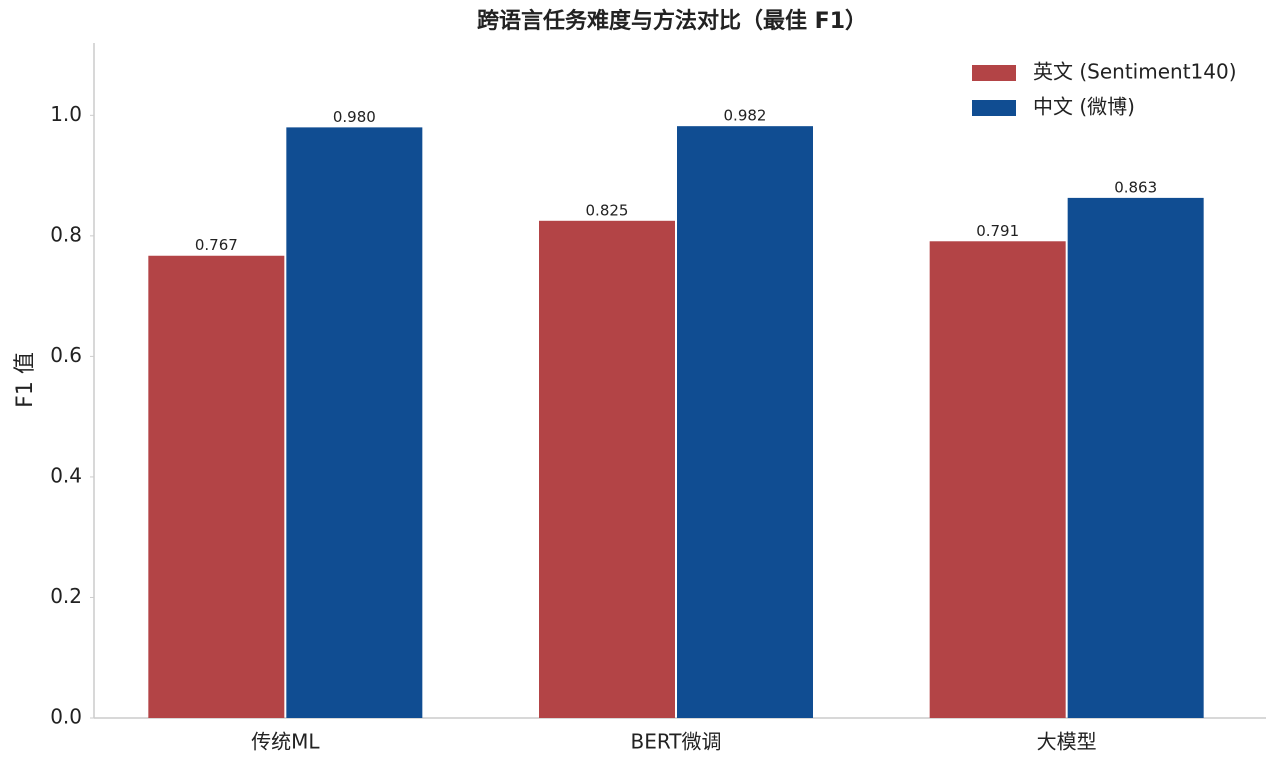 The width and height of the screenshot is (1280, 763). What do you see at coordinates (1135, 187) in the screenshot?
I see `value-label: 0.863` at bounding box center [1135, 187].